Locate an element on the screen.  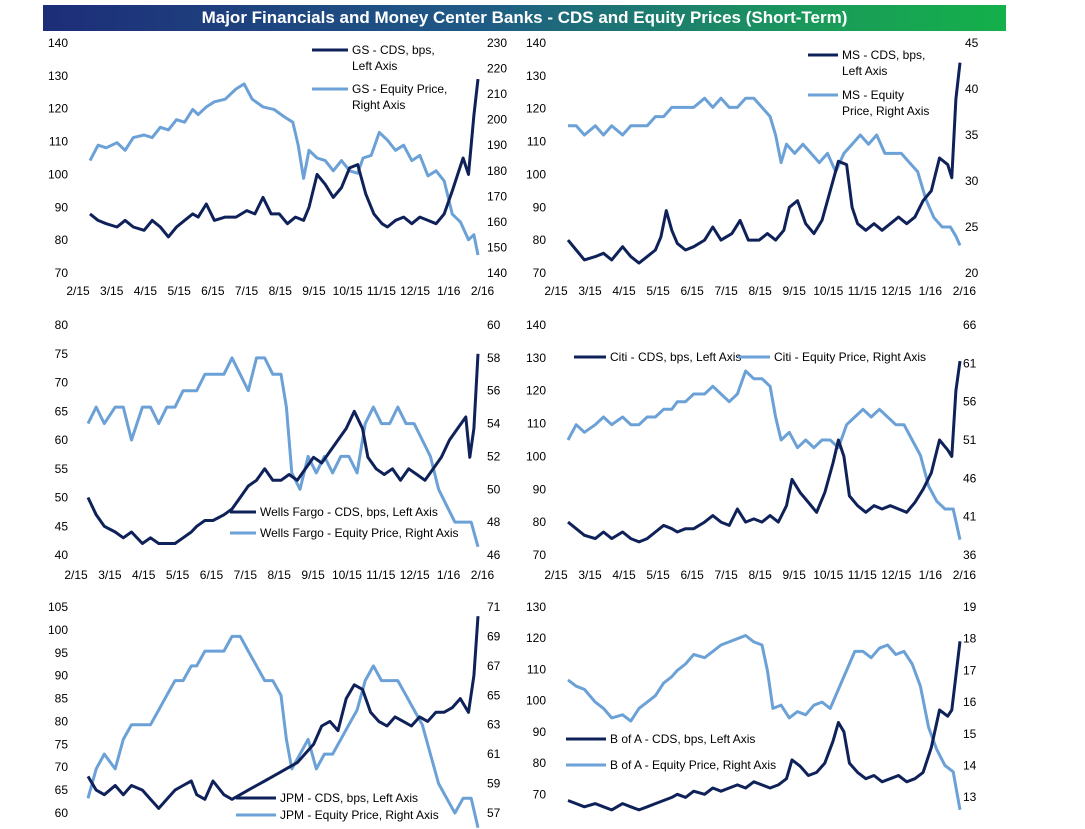
right-axis-tick-label: 17 is located at coordinates (970, 670).